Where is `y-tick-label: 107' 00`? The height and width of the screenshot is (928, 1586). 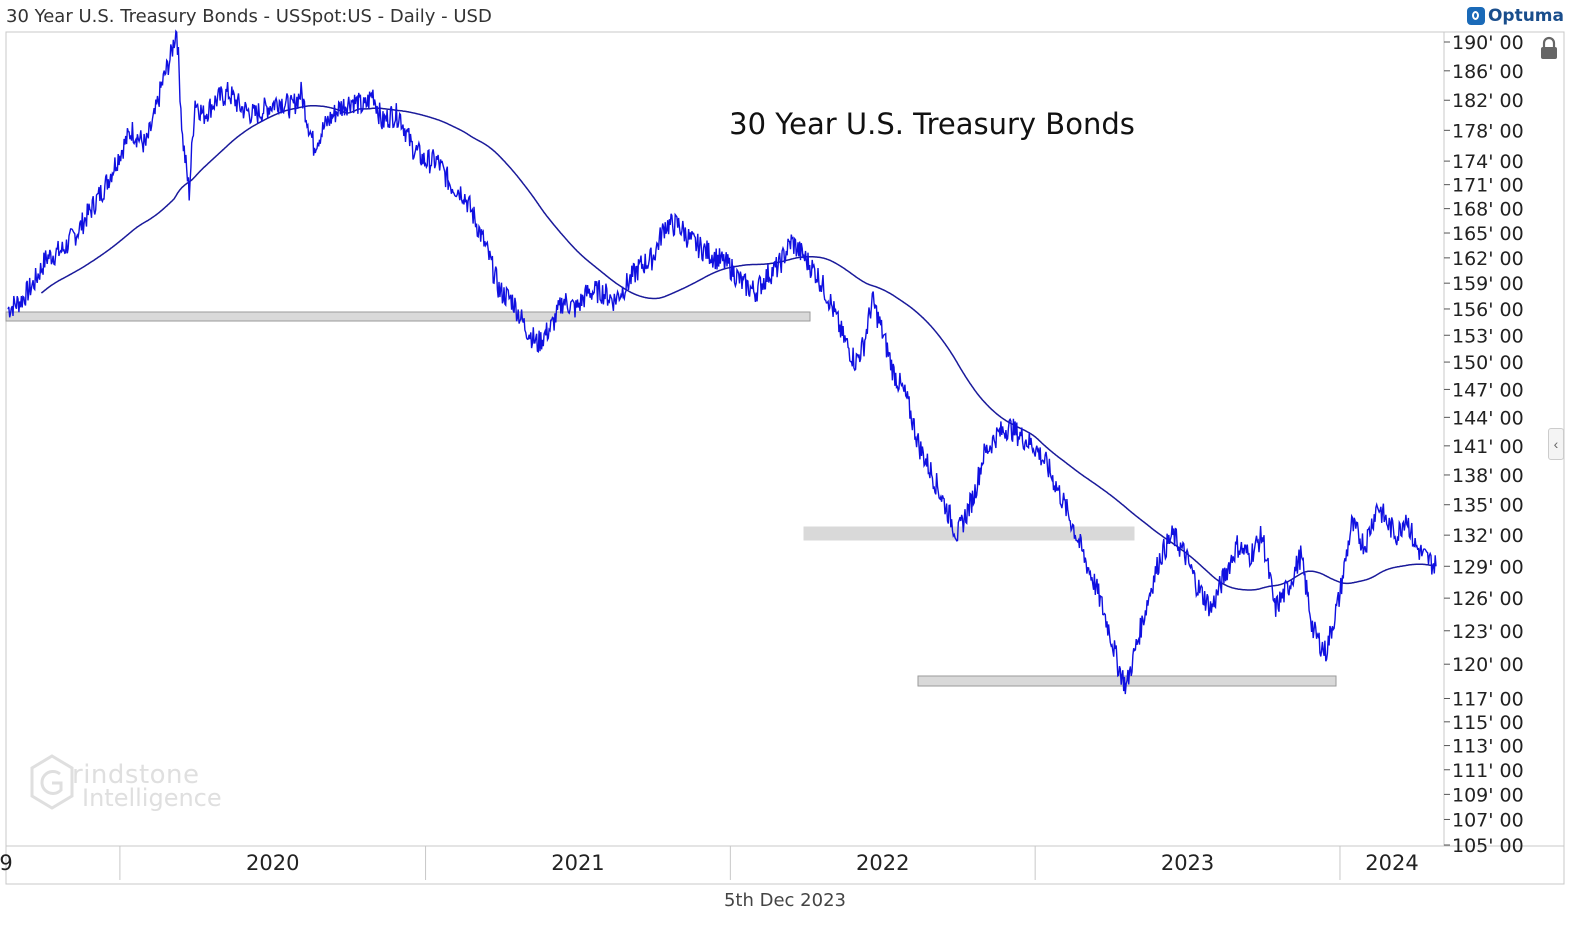 y-tick-label: 107' 00 is located at coordinates (1488, 820).